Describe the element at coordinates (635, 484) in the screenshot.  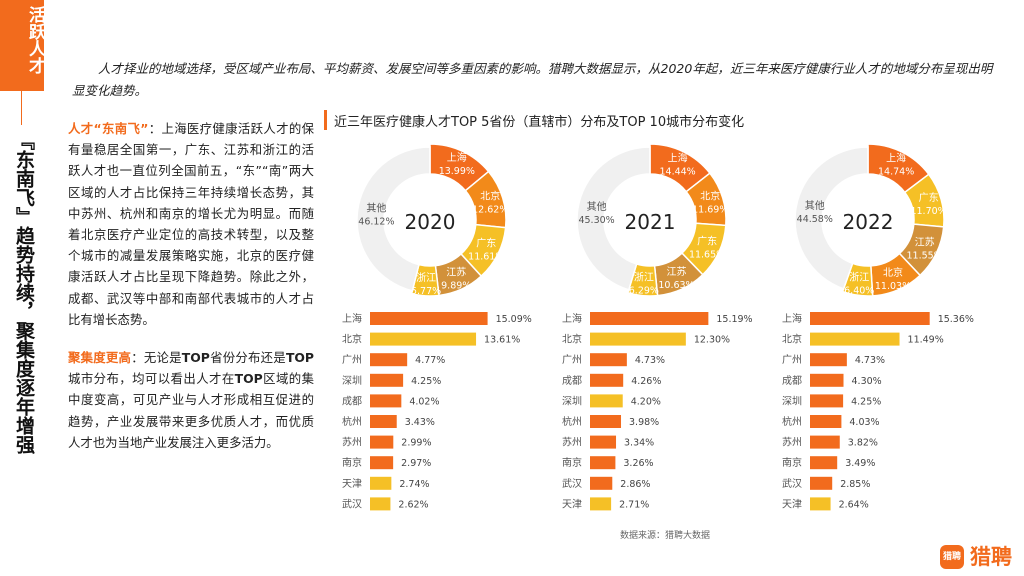
I see `bar-chart-2-value-8: 2.86%` at that location.